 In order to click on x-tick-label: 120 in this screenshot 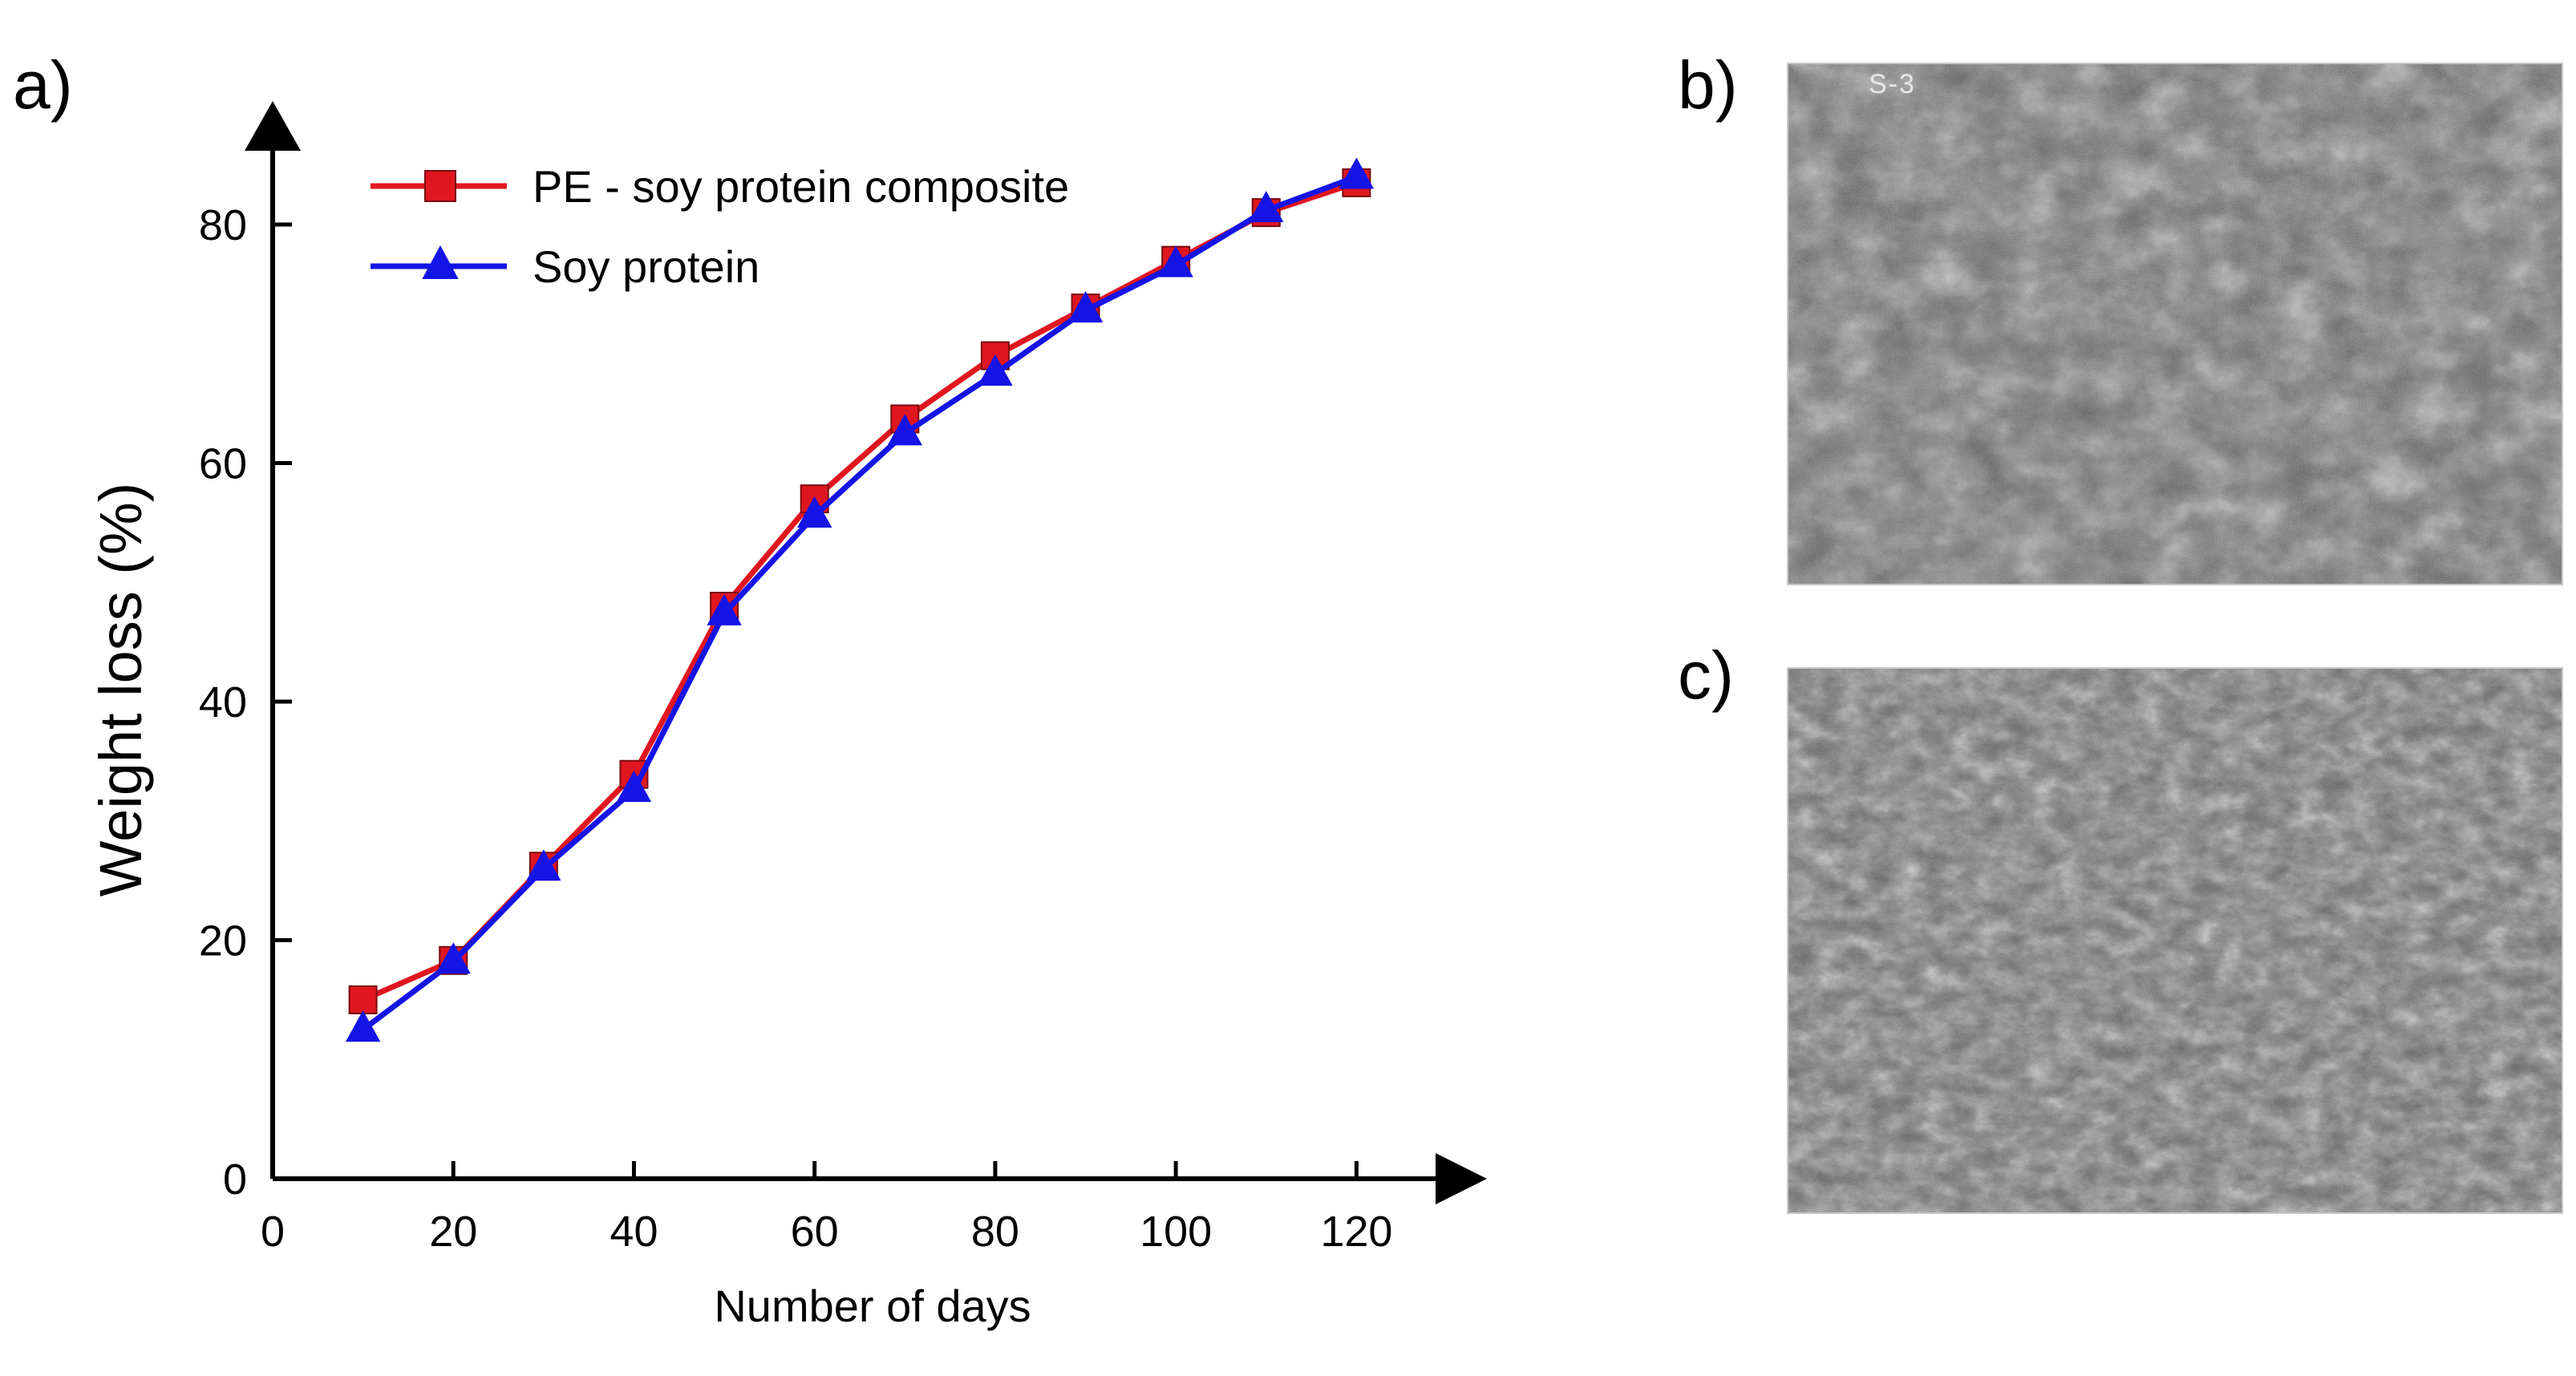, I will do `click(1356, 1232)`.